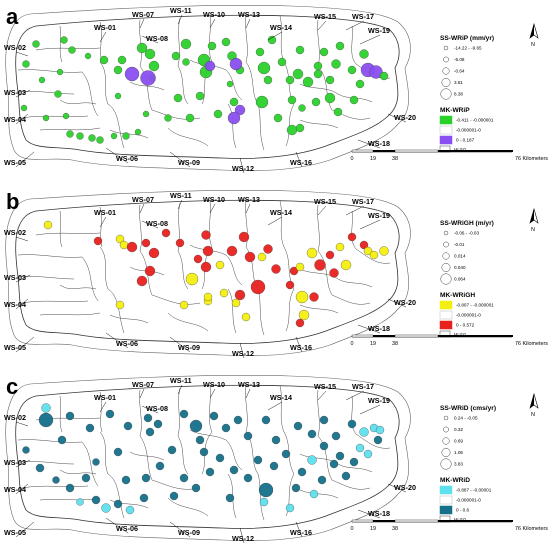  What do you see at coordinates (143, 14) in the screenshot?
I see `watershed-label: WS-07` at bounding box center [143, 14].